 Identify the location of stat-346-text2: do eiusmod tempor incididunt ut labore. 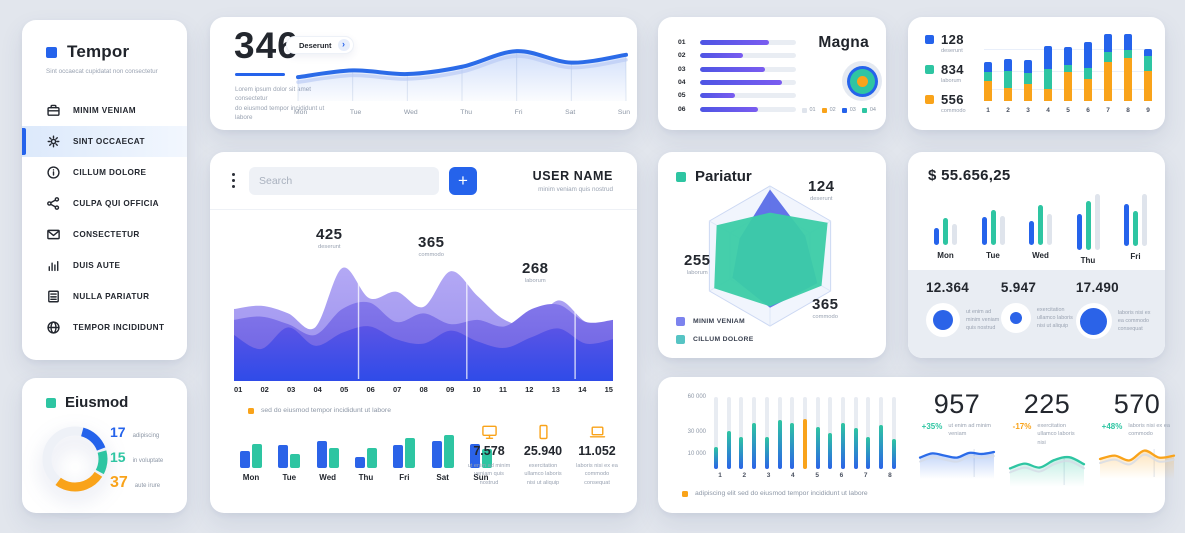
(280, 113).